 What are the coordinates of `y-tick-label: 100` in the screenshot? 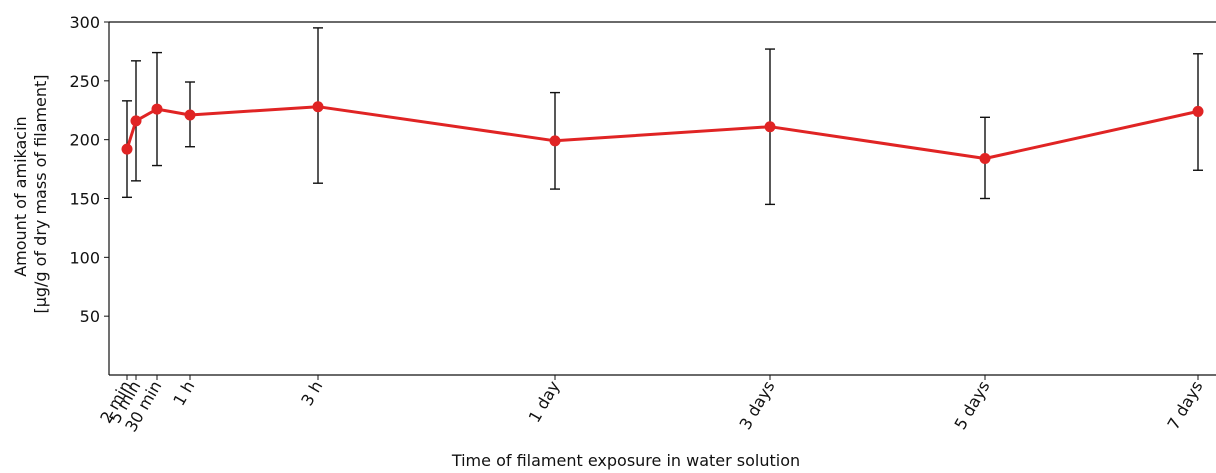 It's located at (84, 257).